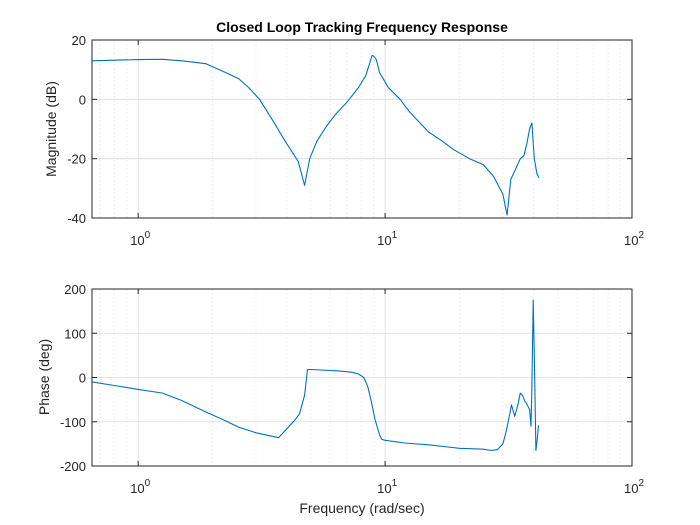 This screenshot has height=525, width=700. I want to click on magnitude-x-tick-label: 10², so click(634, 239).